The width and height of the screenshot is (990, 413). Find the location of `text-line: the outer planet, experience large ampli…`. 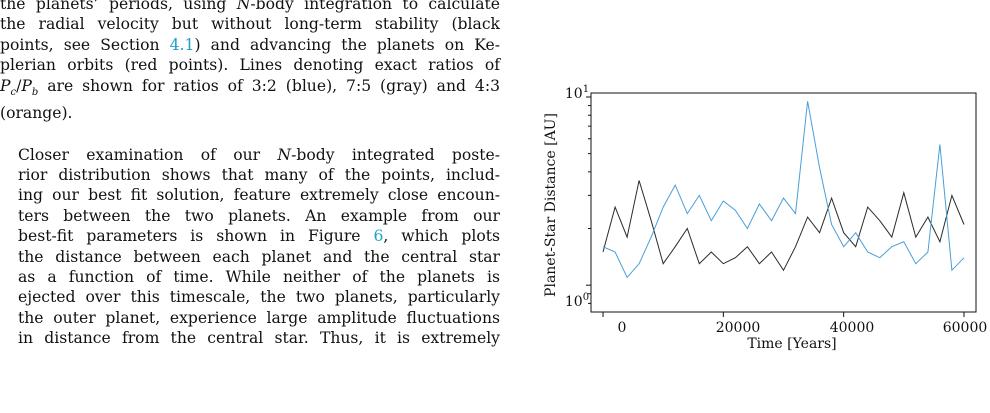

text-line: the outer planet, experience large ampli… is located at coordinates (259, 317).